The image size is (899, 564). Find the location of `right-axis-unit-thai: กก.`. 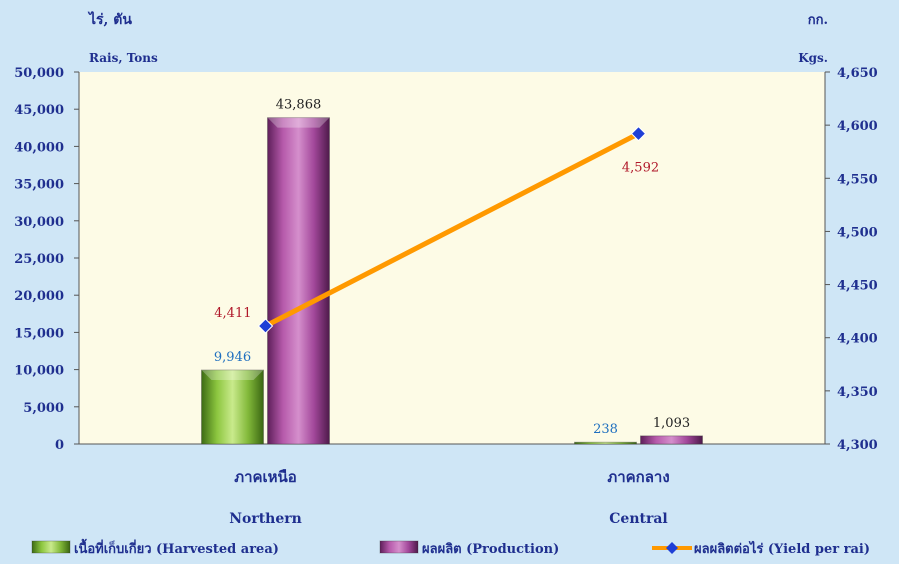

right-axis-unit-thai: กก. is located at coordinates (818, 20).